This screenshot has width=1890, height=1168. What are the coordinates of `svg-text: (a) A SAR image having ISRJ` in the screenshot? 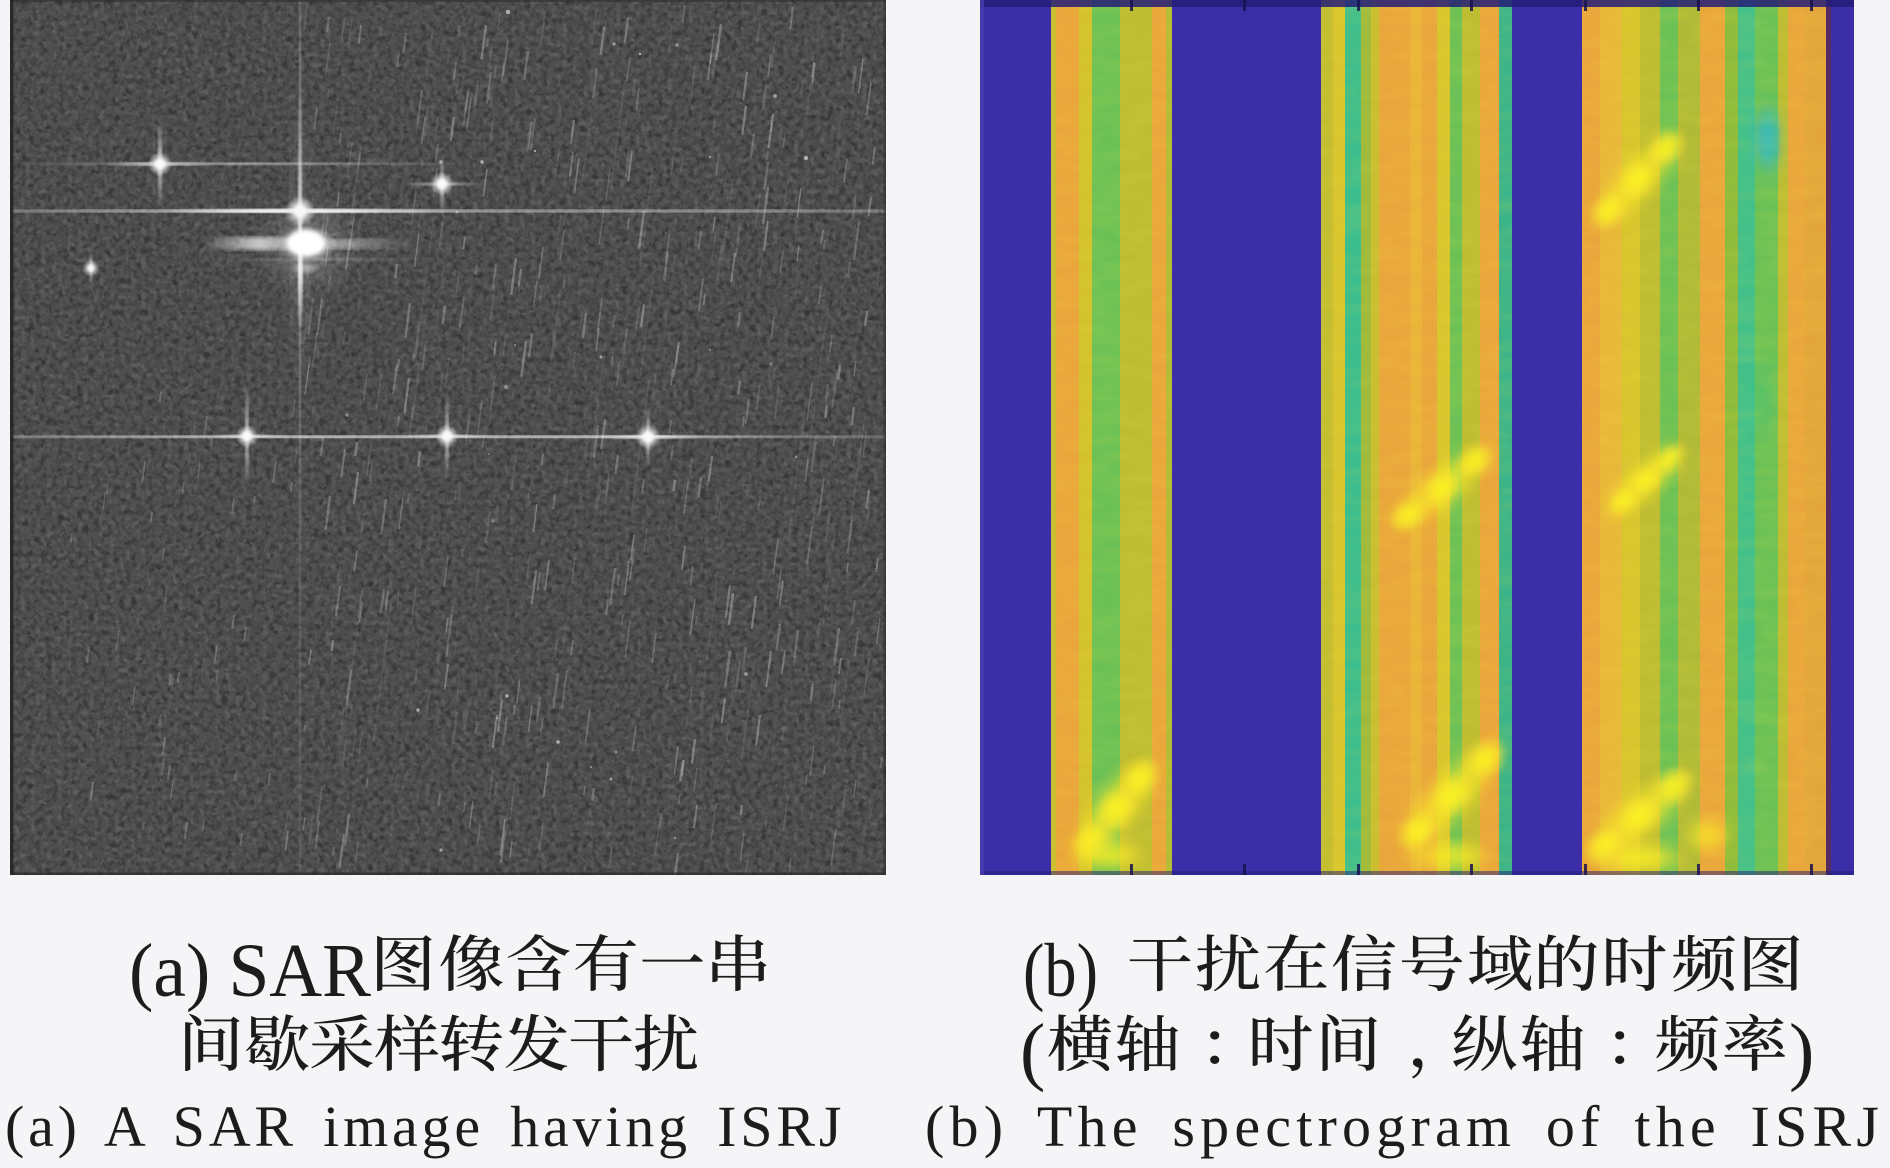 It's located at (425, 1126).